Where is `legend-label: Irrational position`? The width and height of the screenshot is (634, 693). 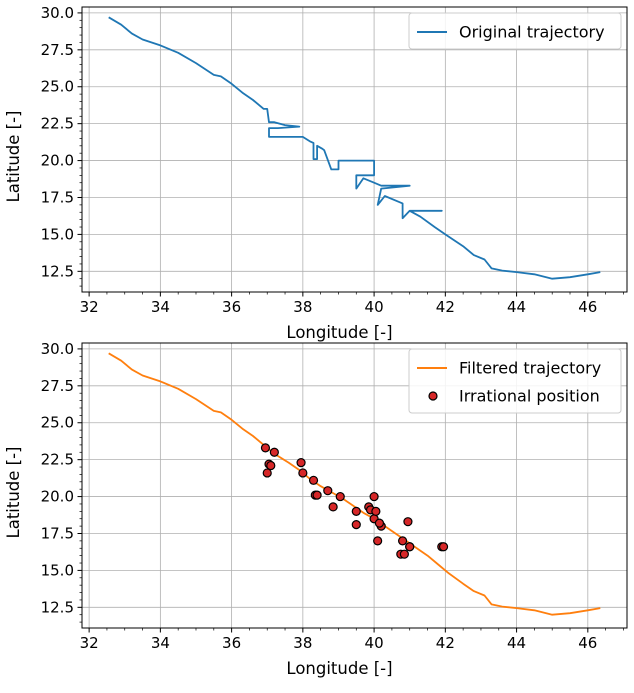
legend-label: Irrational position is located at coordinates (529, 396).